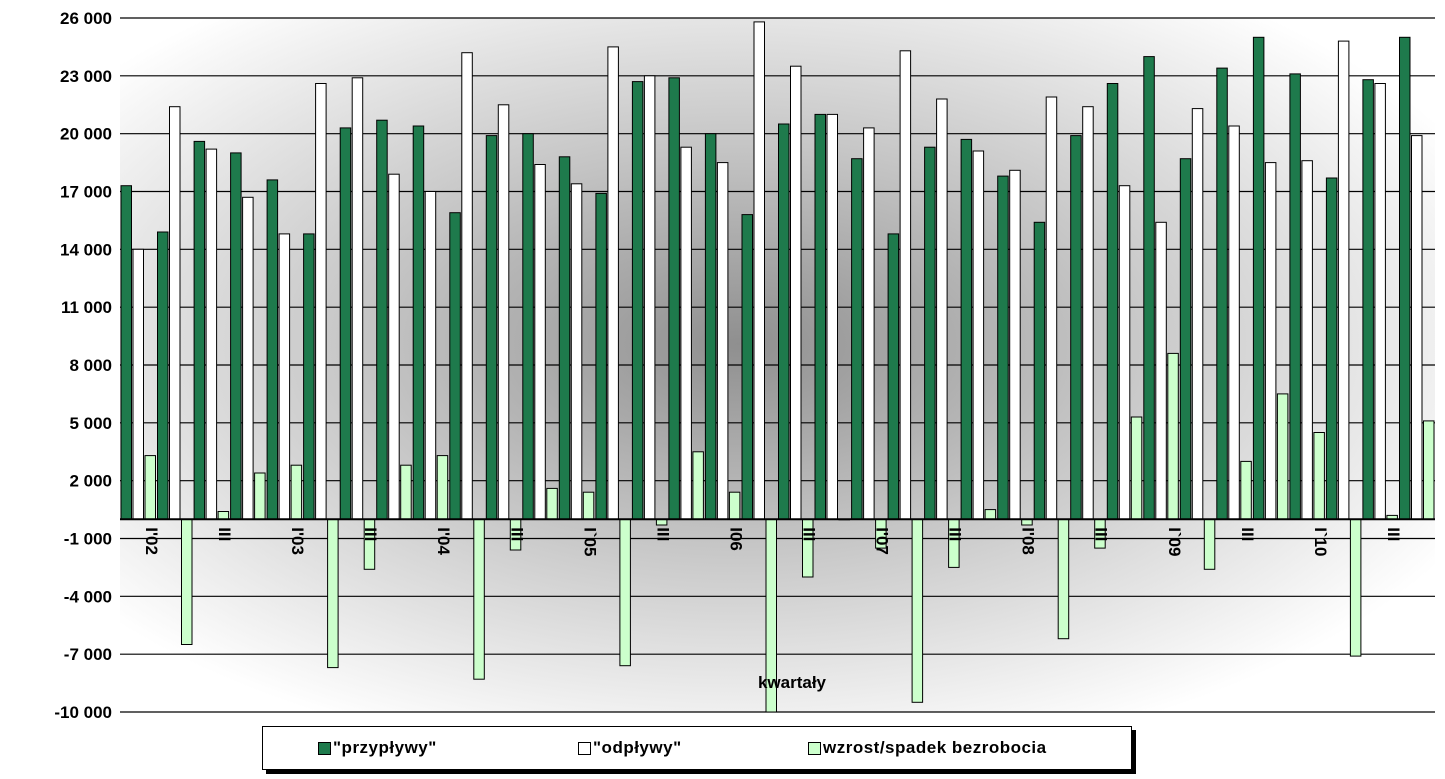  I want to click on x-category-label: I`10, so click(1320, 541).